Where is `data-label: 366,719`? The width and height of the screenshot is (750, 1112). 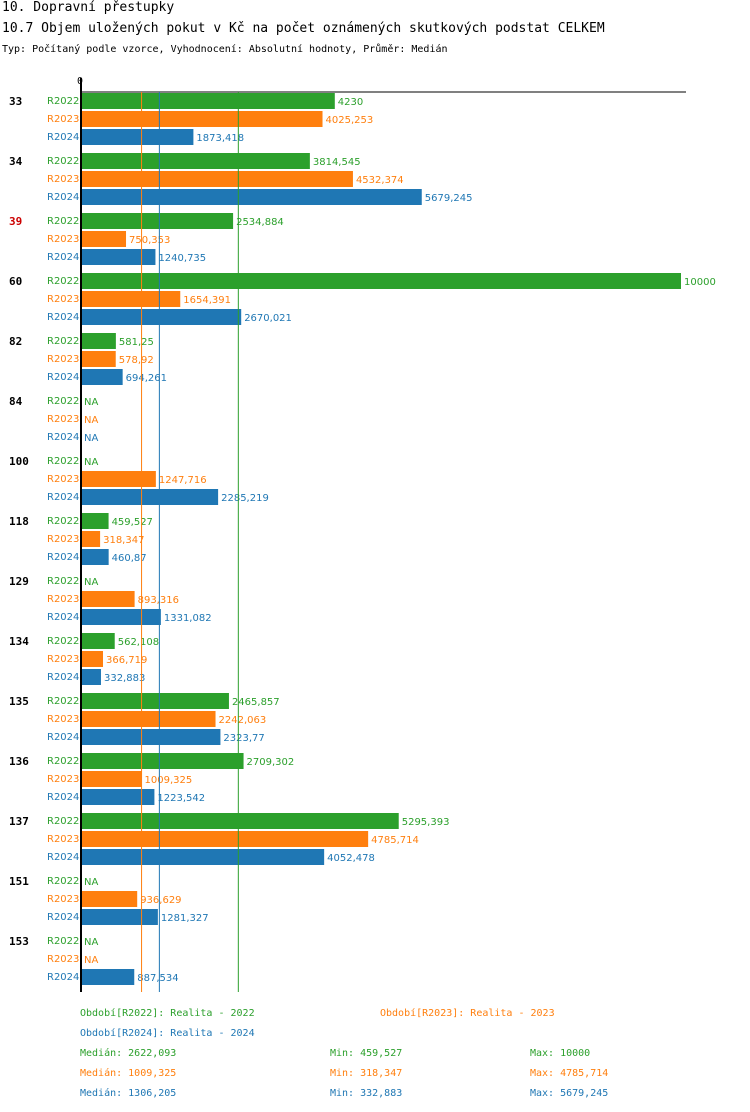 data-label: 366,719 is located at coordinates (126, 660).